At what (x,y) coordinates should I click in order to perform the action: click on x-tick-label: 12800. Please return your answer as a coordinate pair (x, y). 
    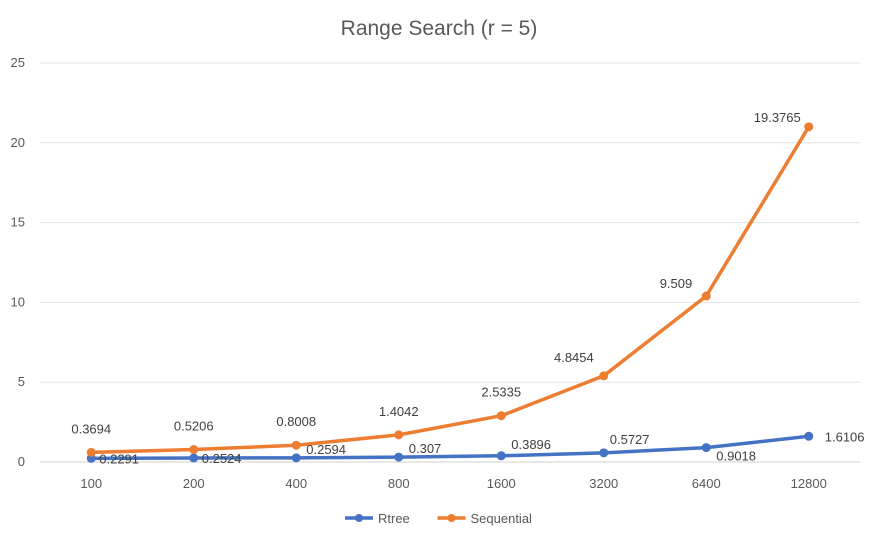
    Looking at the image, I should click on (809, 483).